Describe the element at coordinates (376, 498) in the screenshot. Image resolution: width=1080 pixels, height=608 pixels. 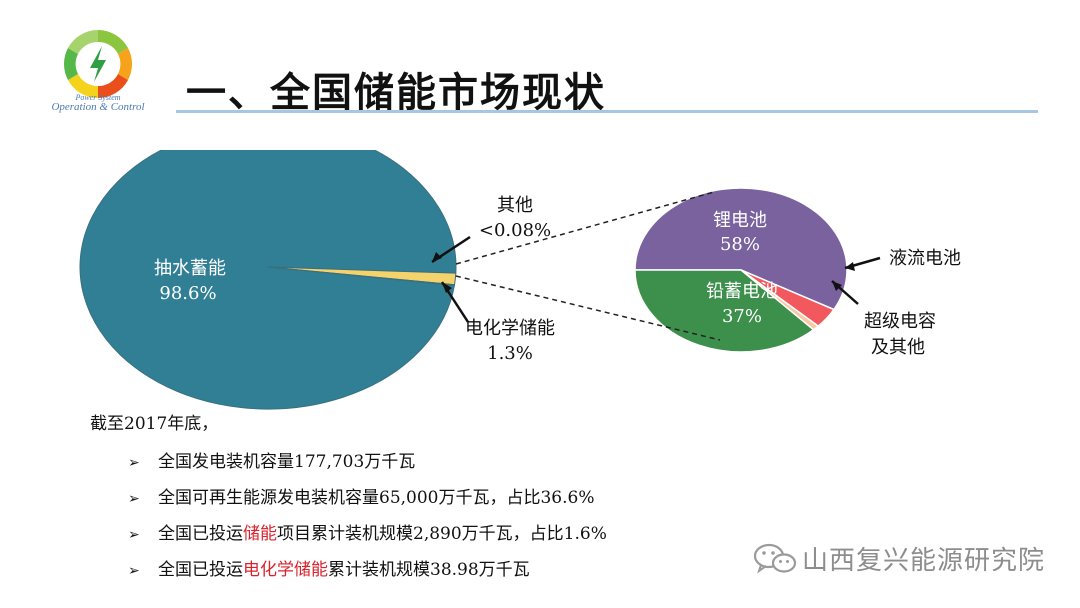
I see `bullet-text: 全国可再生能源发电装机容量65,000万千瓦，占比36.6%` at that location.